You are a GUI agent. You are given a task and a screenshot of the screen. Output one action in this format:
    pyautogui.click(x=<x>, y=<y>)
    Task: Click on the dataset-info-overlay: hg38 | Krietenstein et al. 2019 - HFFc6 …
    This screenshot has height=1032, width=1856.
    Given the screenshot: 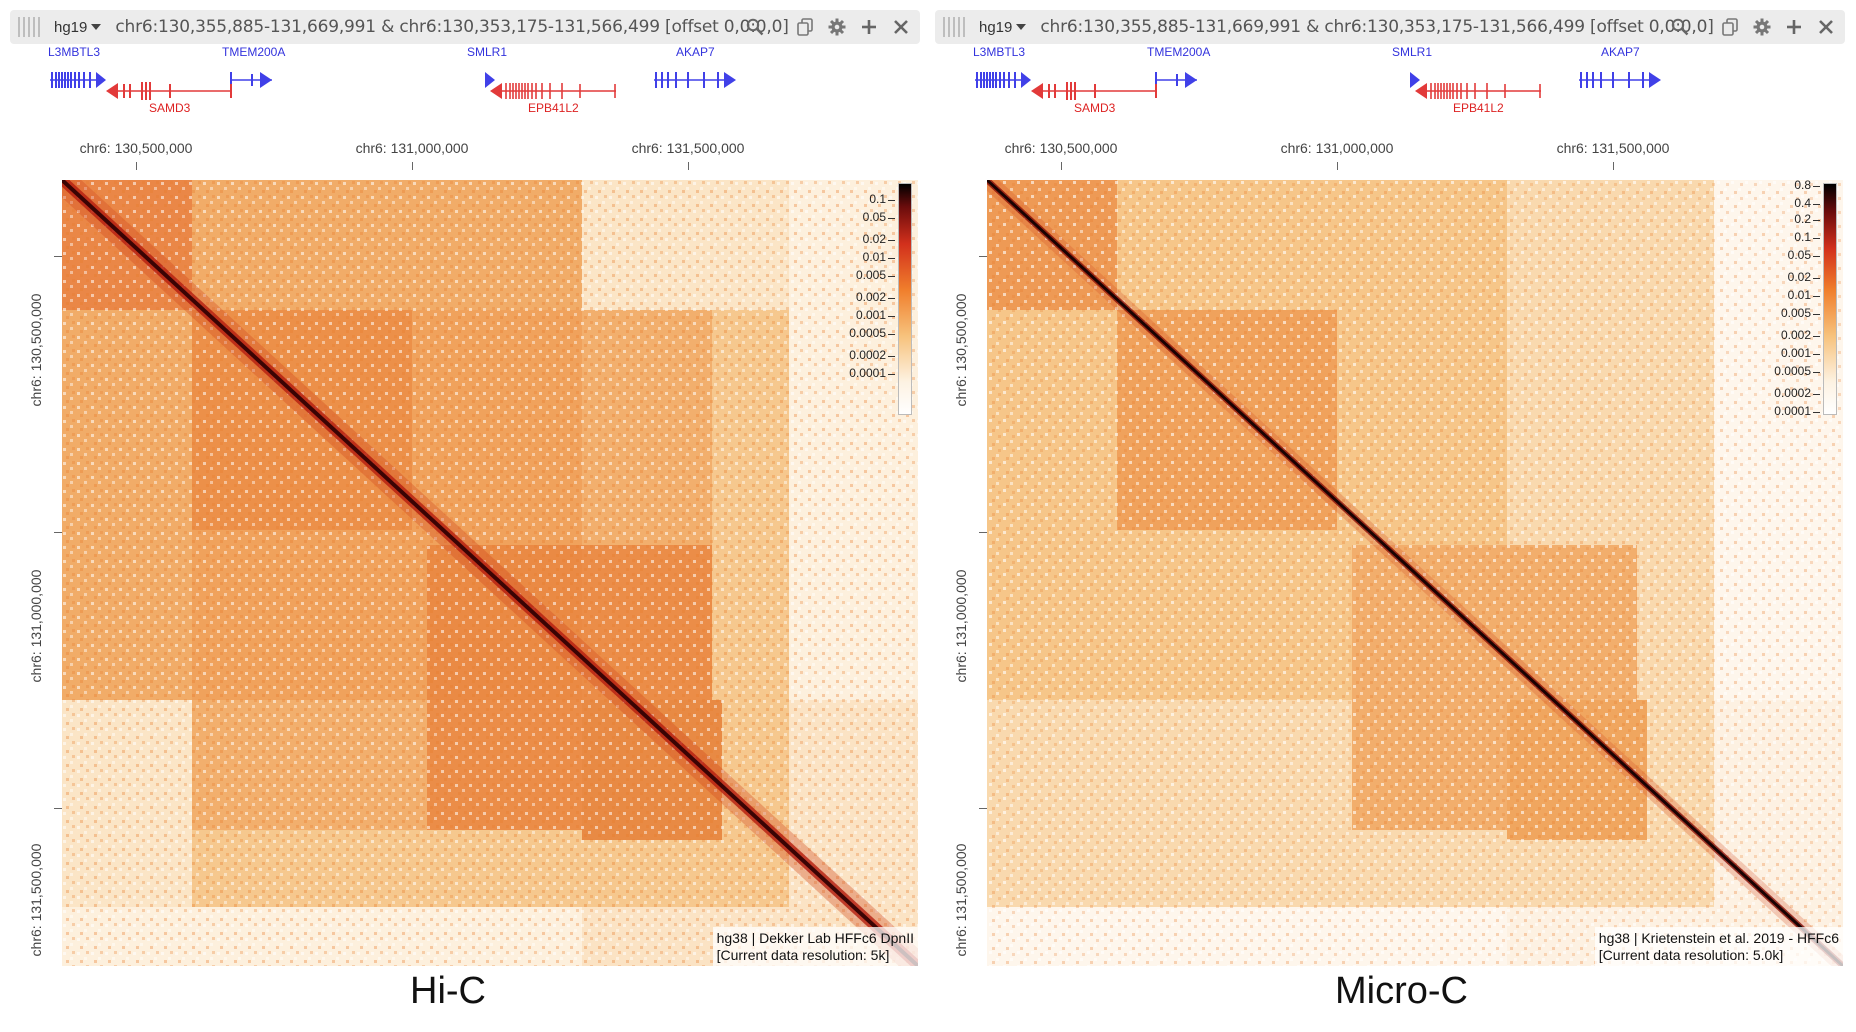 What is the action you would take?
    pyautogui.click(x=1718, y=946)
    